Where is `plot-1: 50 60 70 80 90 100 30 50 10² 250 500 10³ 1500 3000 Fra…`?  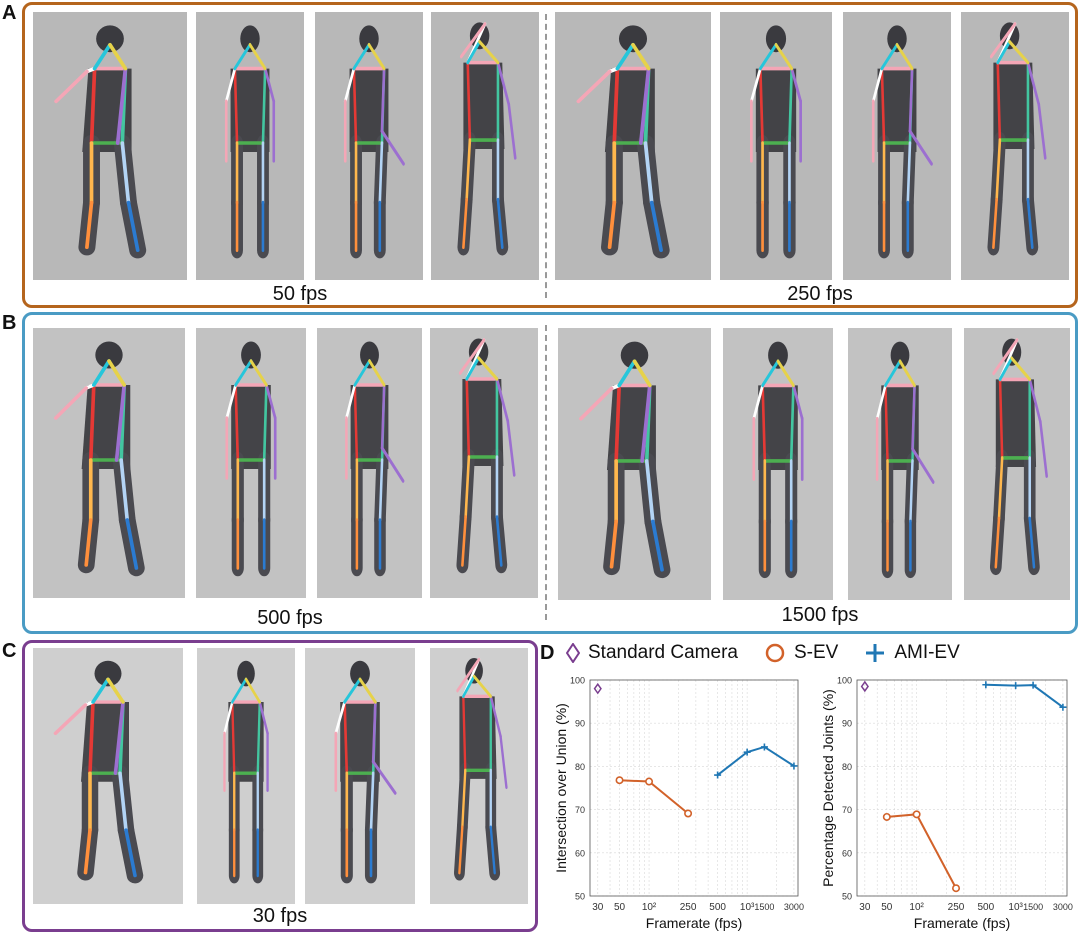 plot-1: 50 60 70 80 90 100 30 50 10² 250 500 10³ 1500 3000 Fra… is located at coordinates (678, 804).